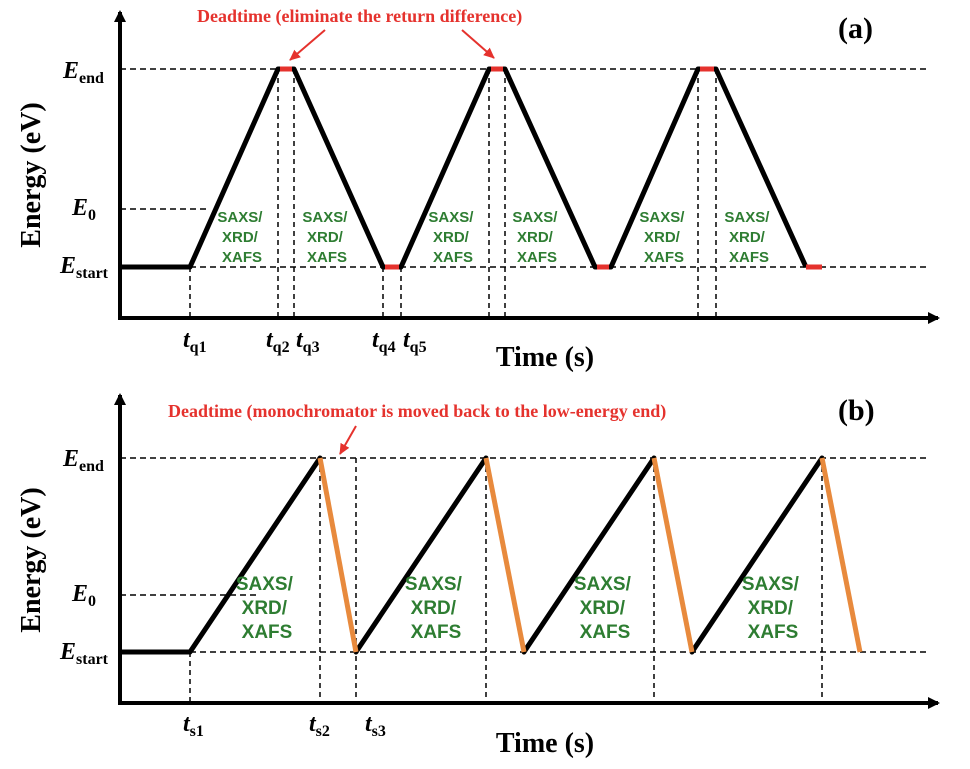 The width and height of the screenshot is (970, 769). Describe the element at coordinates (855, 28) in the screenshot. I see `panel-a-letter: (a)` at that location.